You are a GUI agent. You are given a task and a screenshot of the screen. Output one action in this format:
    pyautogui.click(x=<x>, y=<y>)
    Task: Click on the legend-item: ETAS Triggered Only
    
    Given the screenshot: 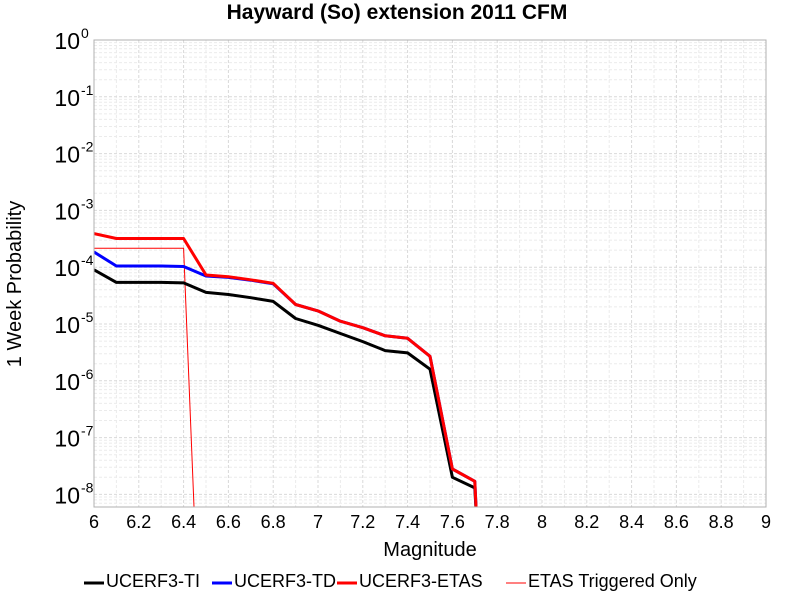 What is the action you would take?
    pyautogui.click(x=601, y=581)
    